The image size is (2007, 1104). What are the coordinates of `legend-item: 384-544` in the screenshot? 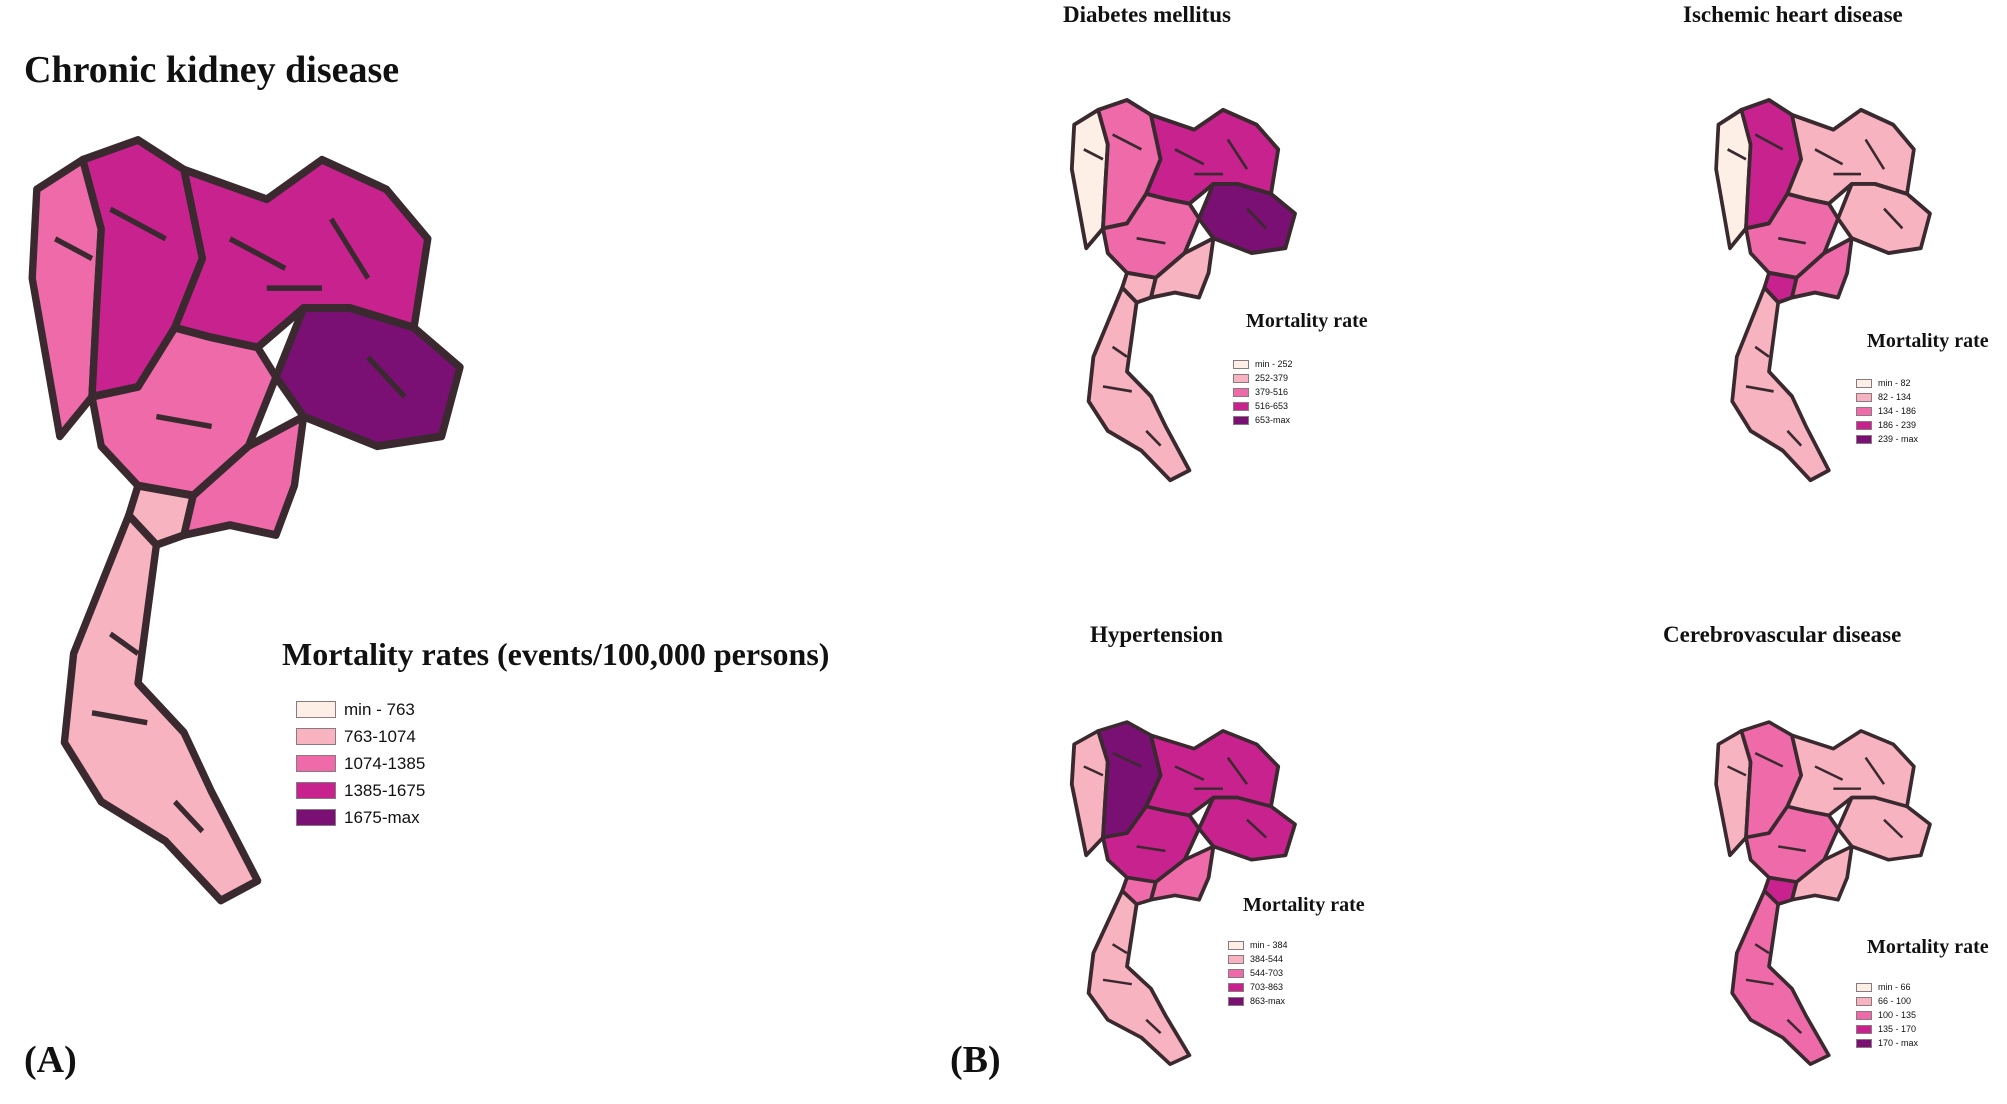 It's located at (1258, 959).